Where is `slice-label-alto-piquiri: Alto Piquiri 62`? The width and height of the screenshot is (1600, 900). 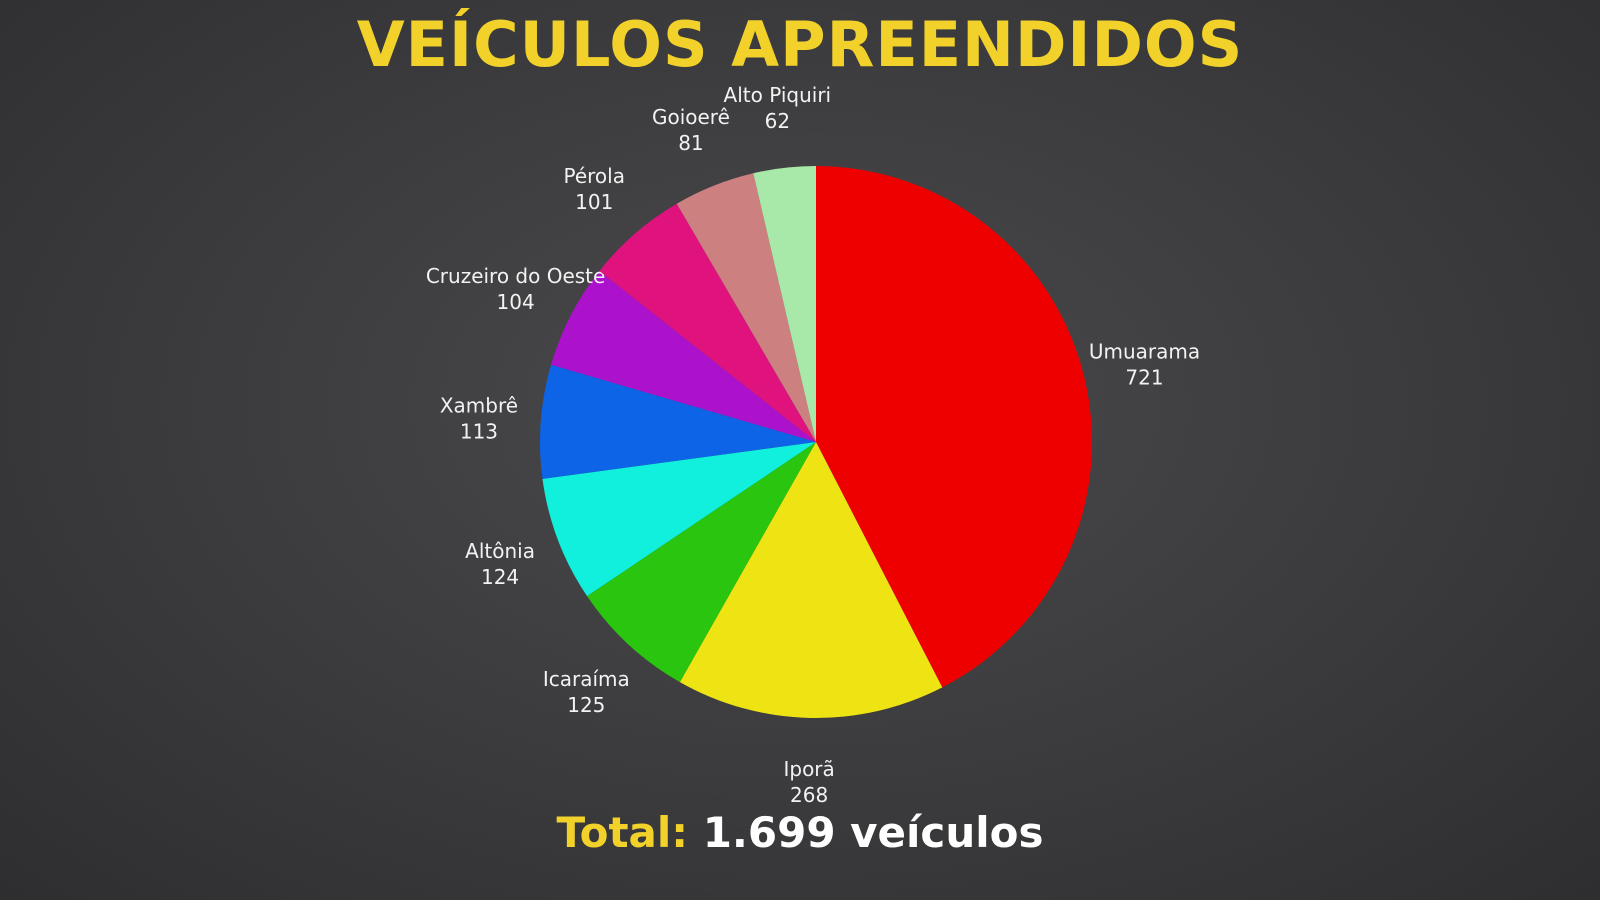
slice-label-alto-piquiri: Alto Piquiri 62 is located at coordinates (778, 108).